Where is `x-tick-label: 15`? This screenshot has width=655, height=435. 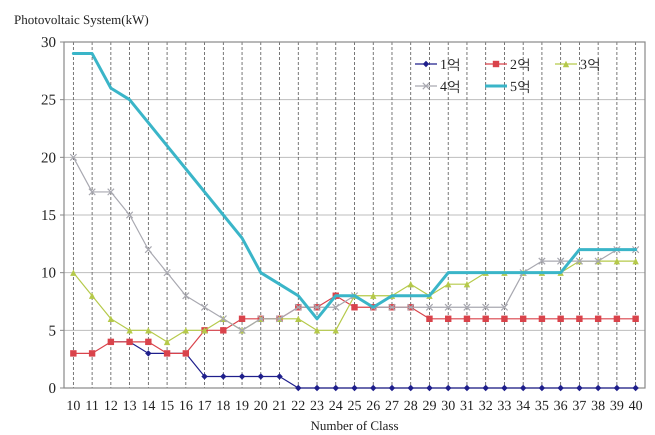
x-tick-label: 15 is located at coordinates (167, 406).